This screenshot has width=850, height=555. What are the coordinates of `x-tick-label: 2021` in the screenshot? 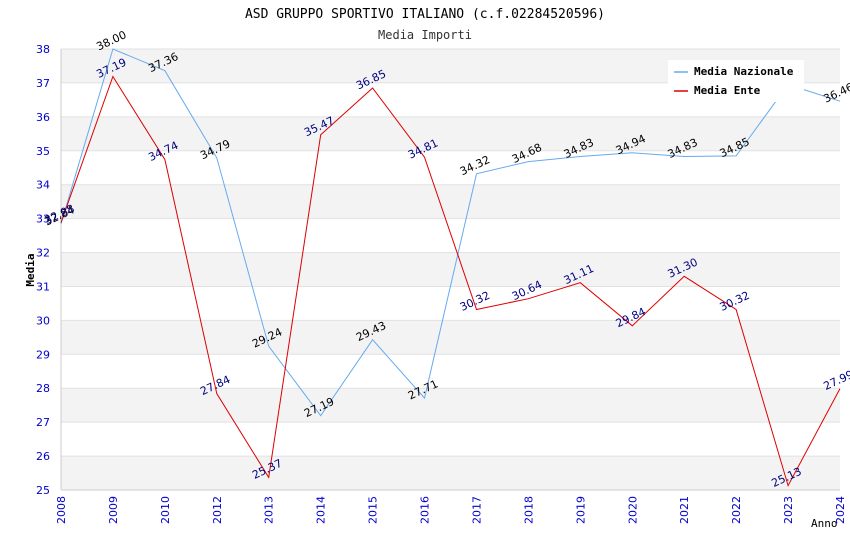 It's located at (684, 510).